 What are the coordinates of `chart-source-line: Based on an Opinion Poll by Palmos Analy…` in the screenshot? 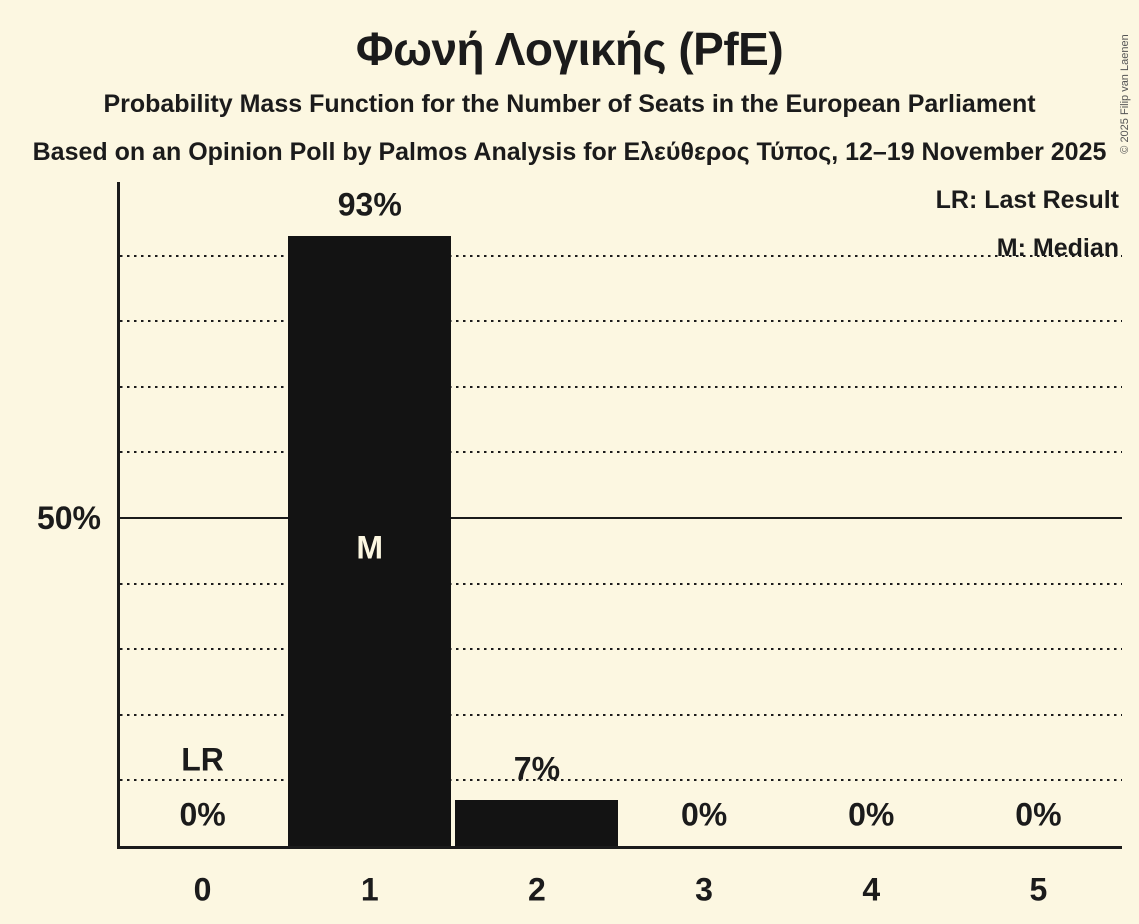 It's located at (569, 152).